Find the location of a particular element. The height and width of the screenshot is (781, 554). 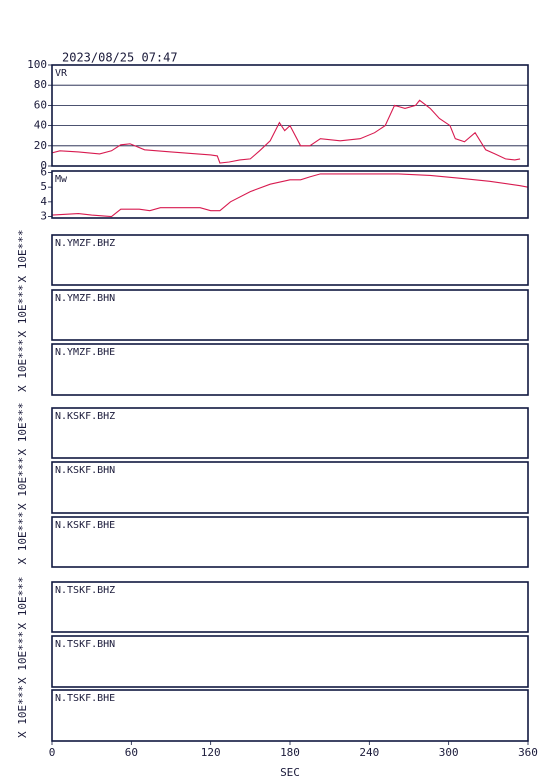

panel-label: N.KSKF.BHZ is located at coordinates (85, 416).